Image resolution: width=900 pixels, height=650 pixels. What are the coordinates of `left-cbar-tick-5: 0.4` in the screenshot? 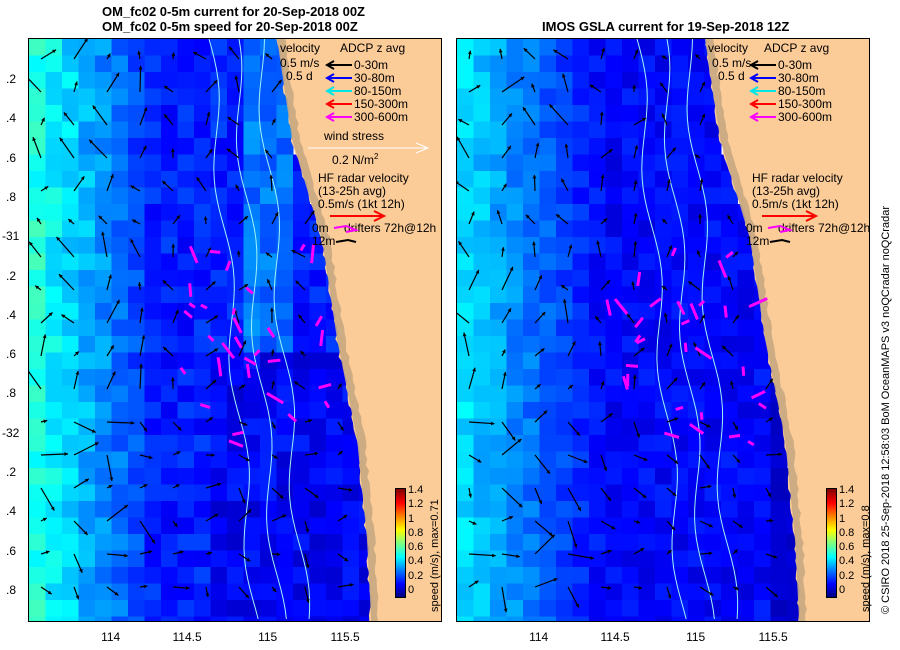 It's located at (416, 561).